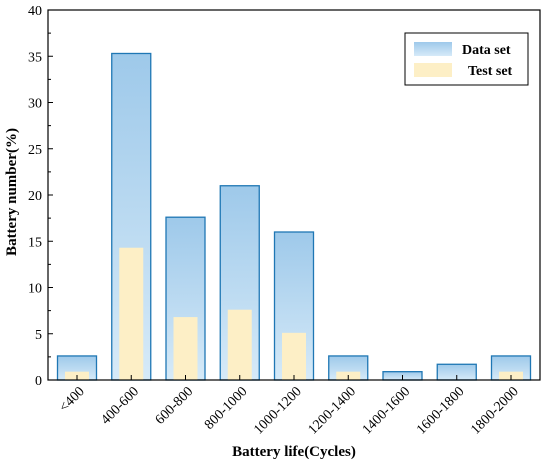  I want to click on y-tick-label: 20, so click(35, 196).